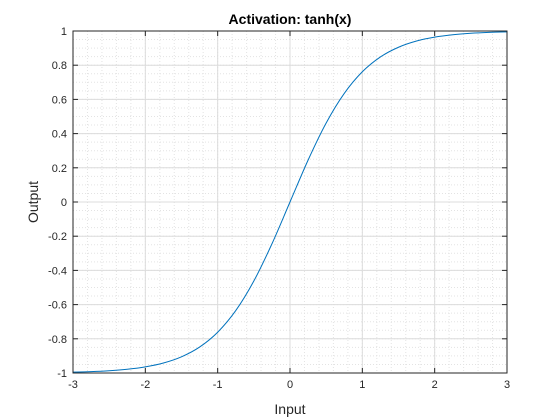 This screenshot has width=560, height=420. What do you see at coordinates (145, 385) in the screenshot?
I see `x-tick-label: -2` at bounding box center [145, 385].